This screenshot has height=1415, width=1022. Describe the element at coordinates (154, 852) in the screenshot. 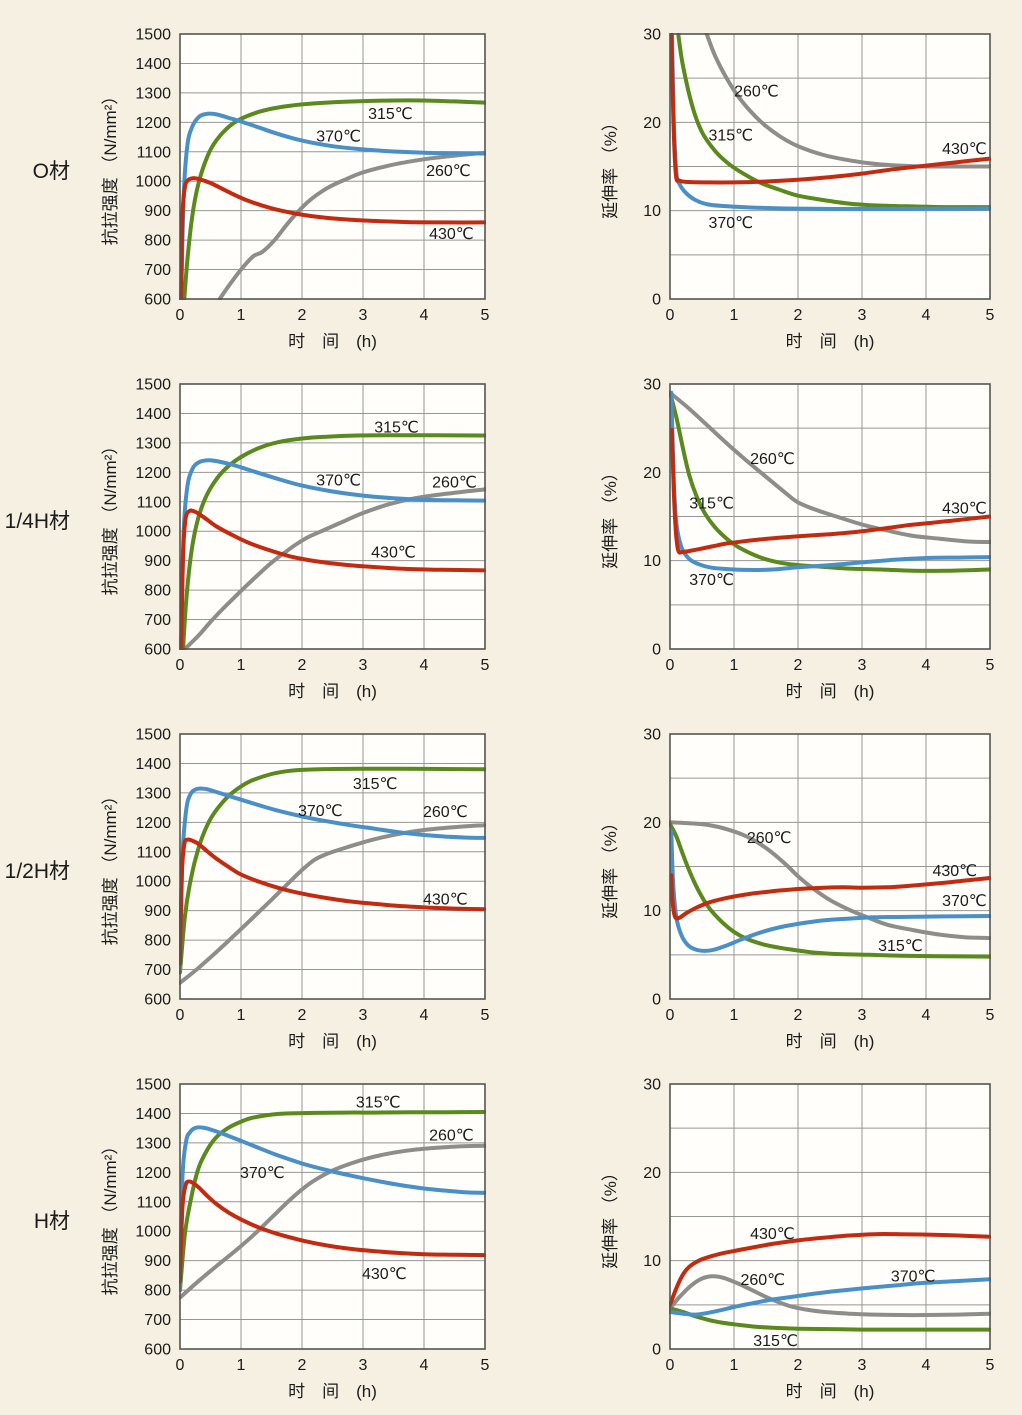

I see `y-tick-label: 1100` at that location.